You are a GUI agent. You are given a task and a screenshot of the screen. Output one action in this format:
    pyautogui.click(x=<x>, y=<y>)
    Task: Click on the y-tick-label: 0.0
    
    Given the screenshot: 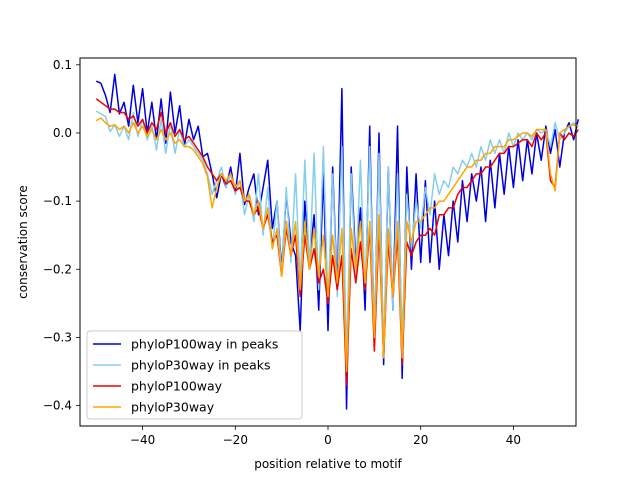 What is the action you would take?
    pyautogui.click(x=62, y=133)
    